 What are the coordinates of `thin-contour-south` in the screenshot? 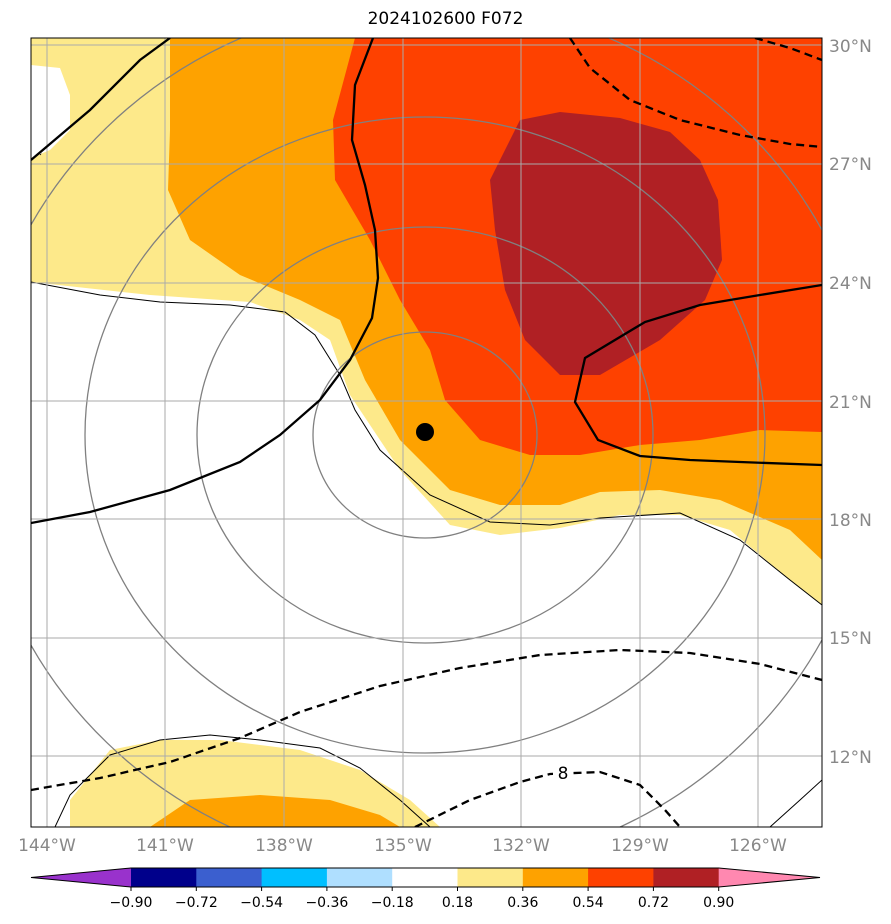 It's located at (242, 780).